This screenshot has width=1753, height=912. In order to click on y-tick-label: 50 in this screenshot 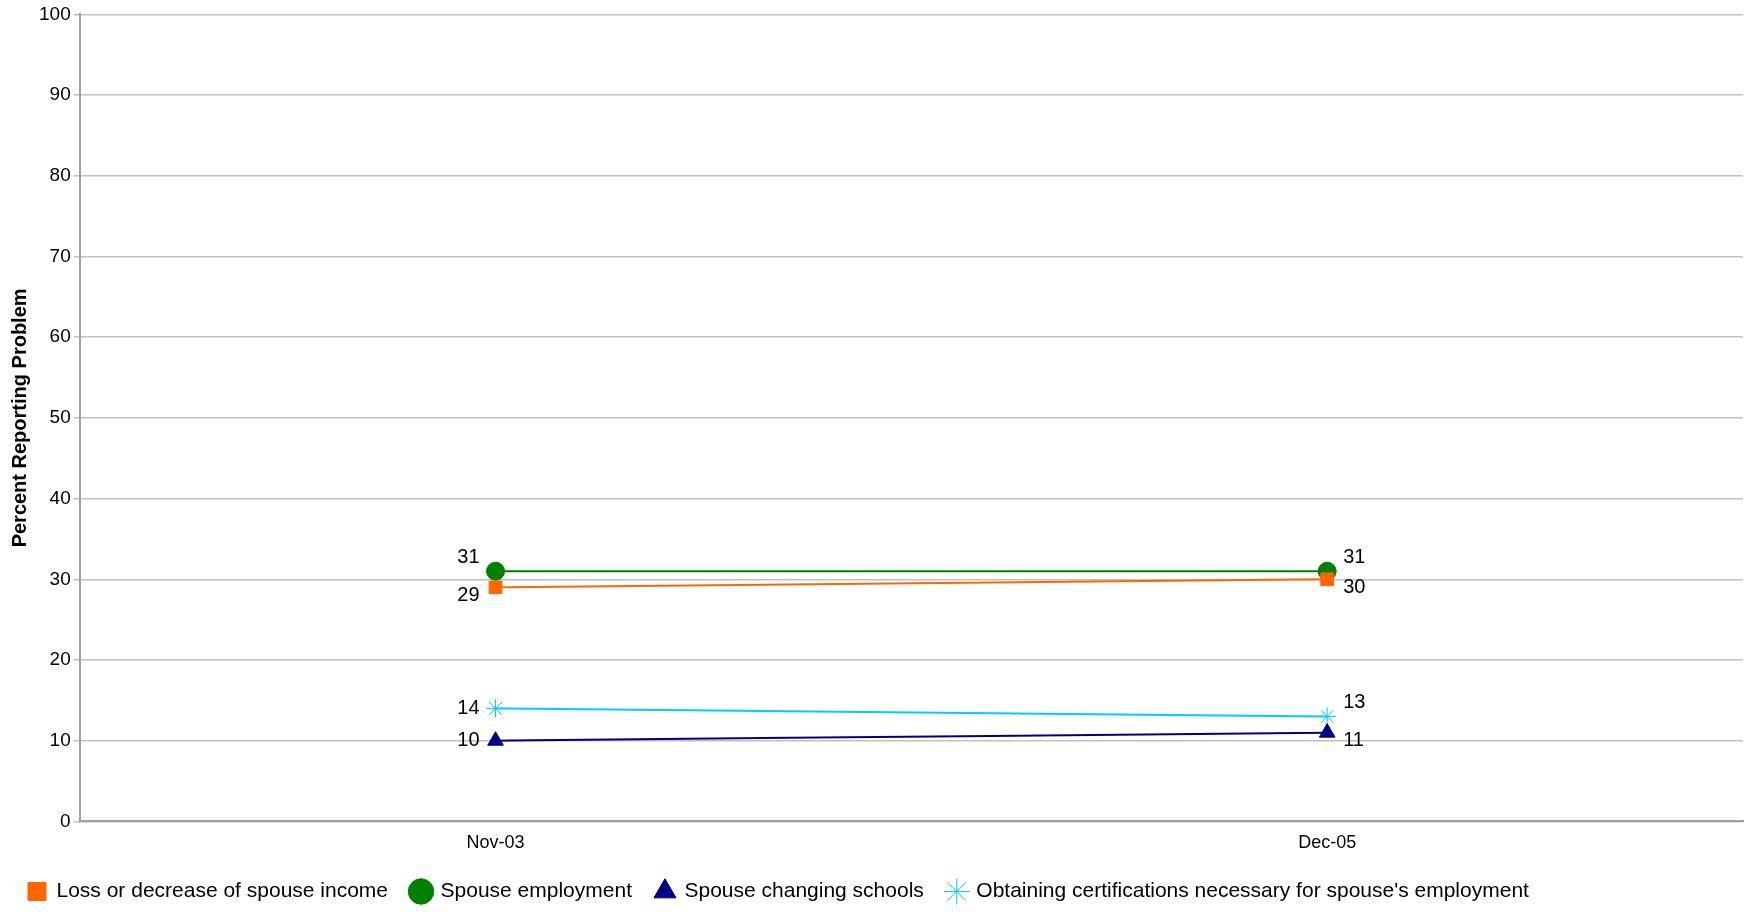, I will do `click(60, 417)`.